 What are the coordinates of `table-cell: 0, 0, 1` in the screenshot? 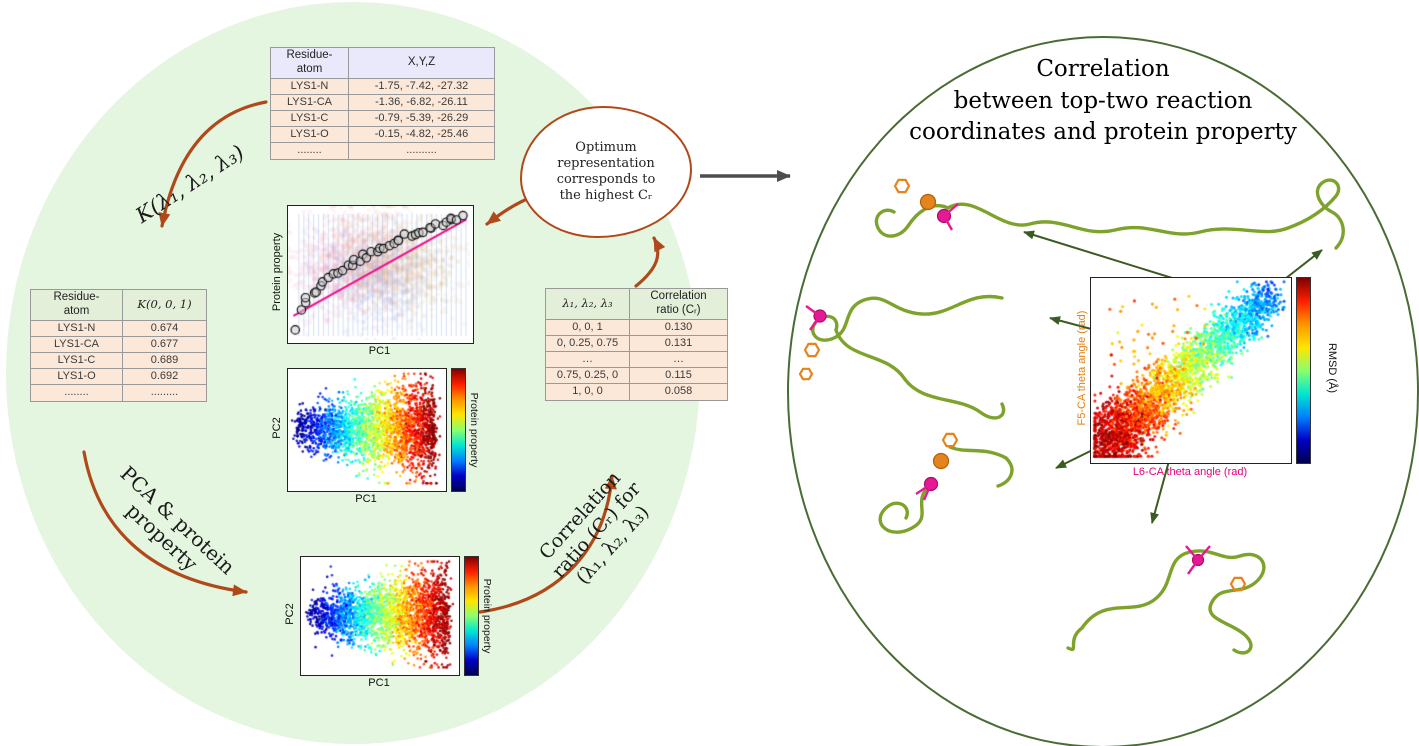 It's located at (587, 327).